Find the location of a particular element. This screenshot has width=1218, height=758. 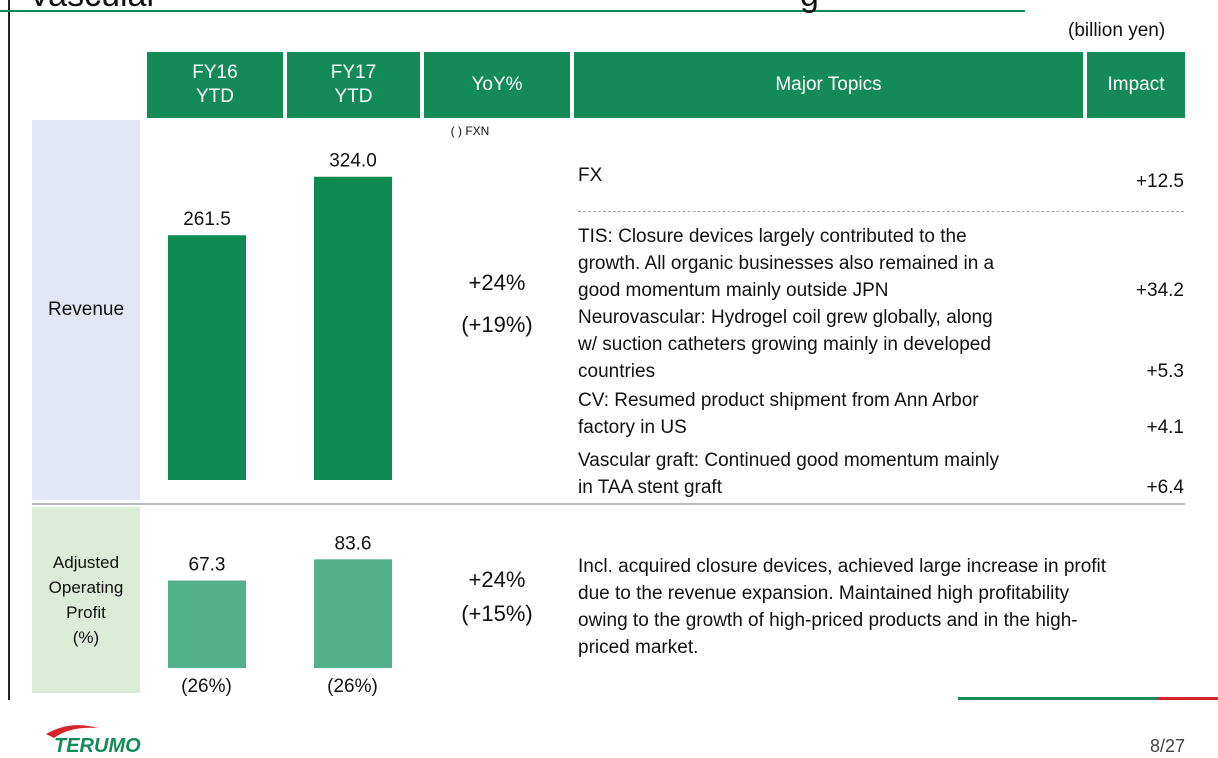

impact: +5.3 is located at coordinates (1165, 371).